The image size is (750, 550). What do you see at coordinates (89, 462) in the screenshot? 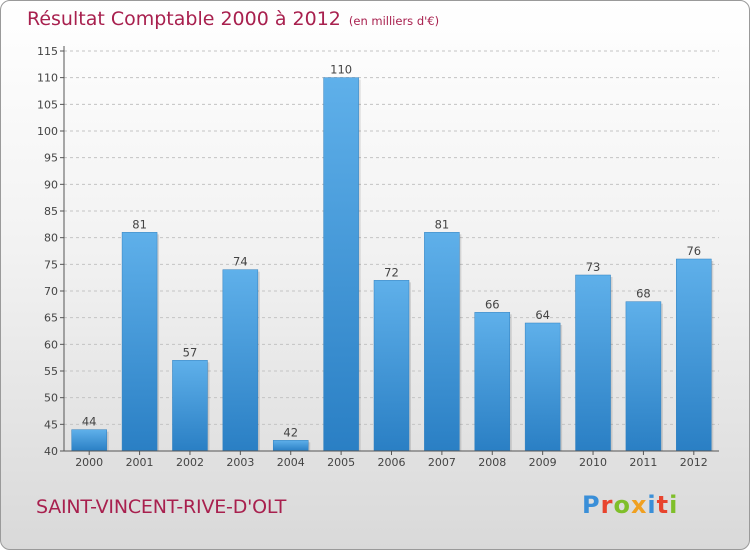
I see `x-tick-label: 2000` at bounding box center [89, 462].